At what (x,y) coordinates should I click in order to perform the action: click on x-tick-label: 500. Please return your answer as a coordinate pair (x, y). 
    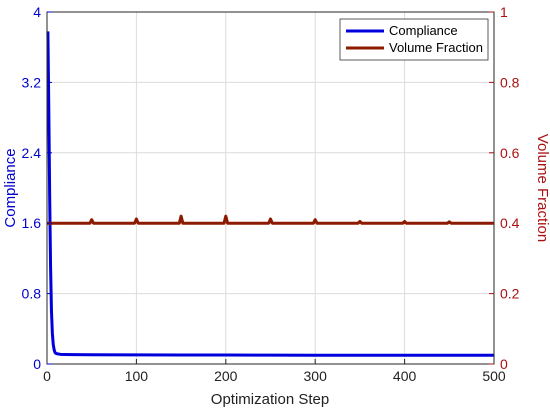
    Looking at the image, I should click on (494, 376).